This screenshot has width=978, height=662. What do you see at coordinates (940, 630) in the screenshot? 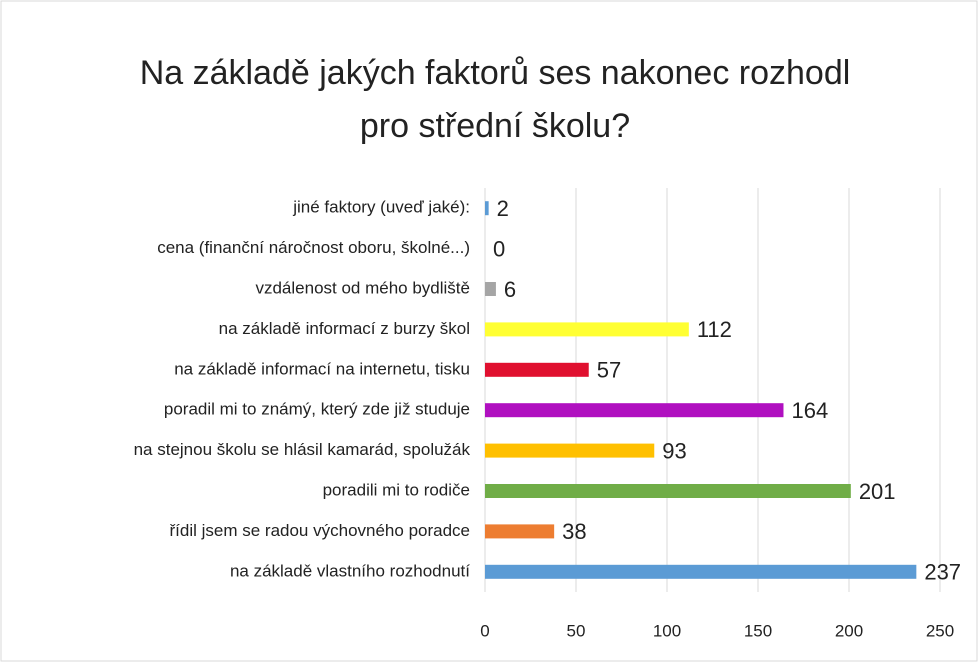
I see `x-tick-label: 250` at bounding box center [940, 630].